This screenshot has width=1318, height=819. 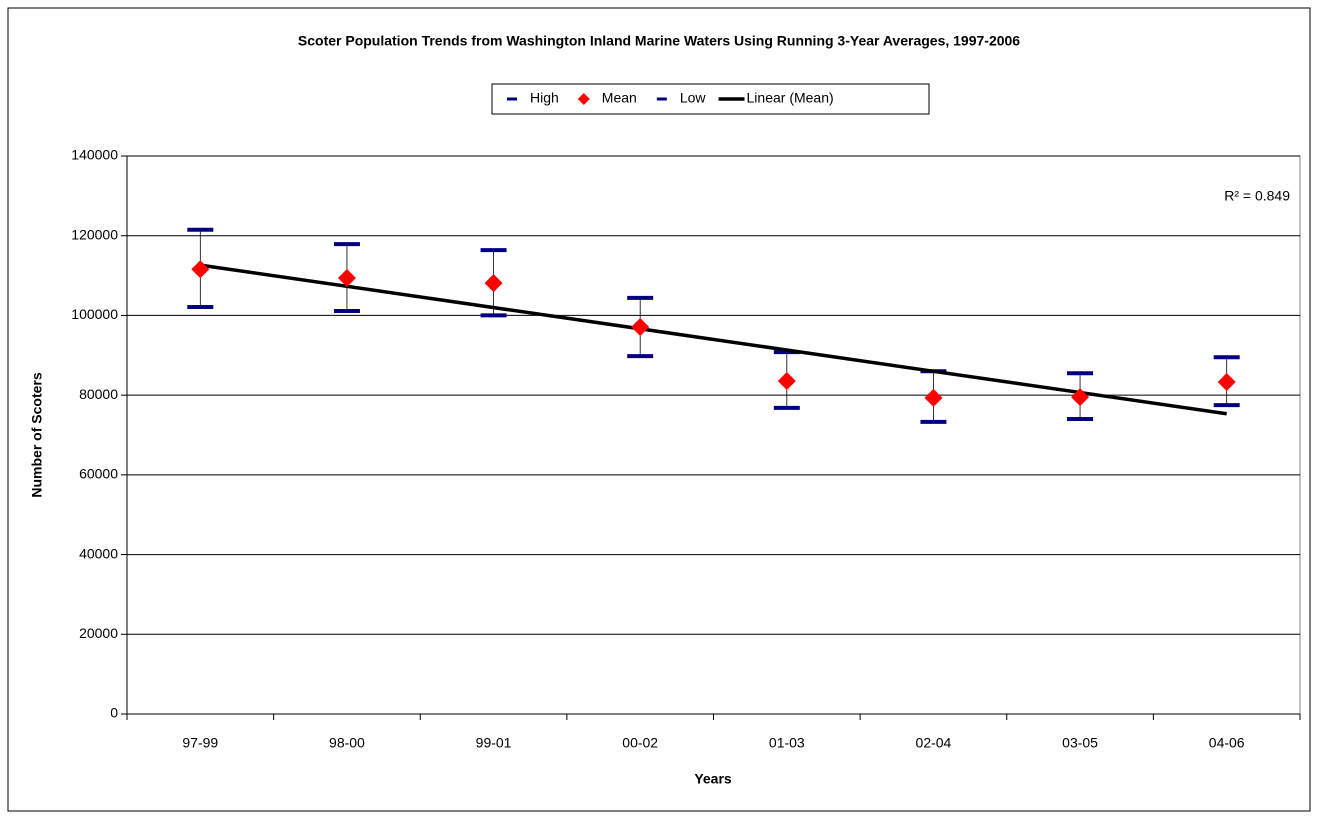 What do you see at coordinates (713, 339) in the screenshot?
I see `trend-line` at bounding box center [713, 339].